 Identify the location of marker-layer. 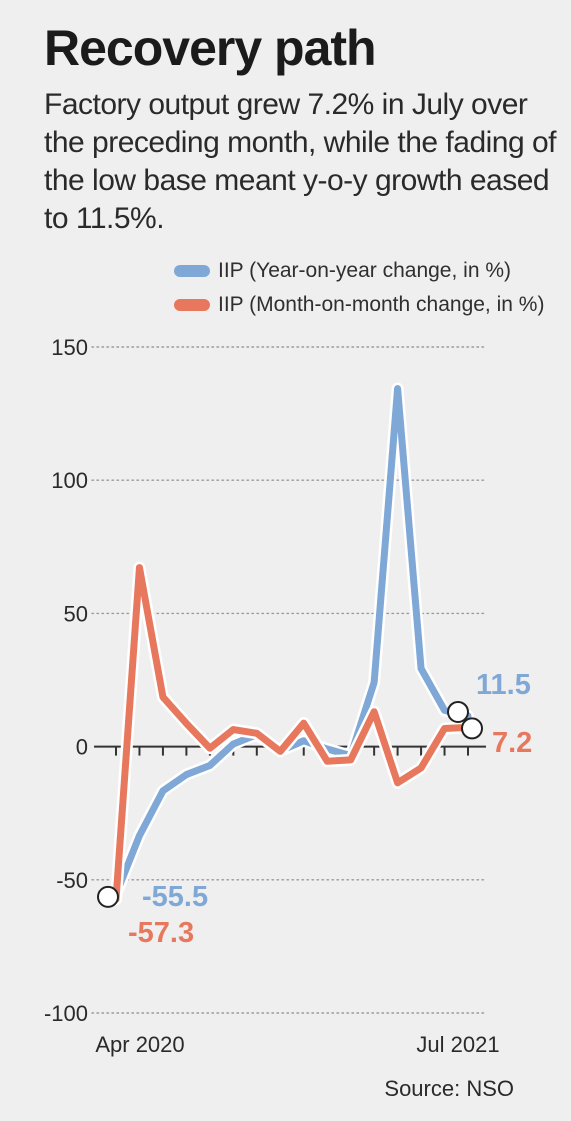
(290, 804).